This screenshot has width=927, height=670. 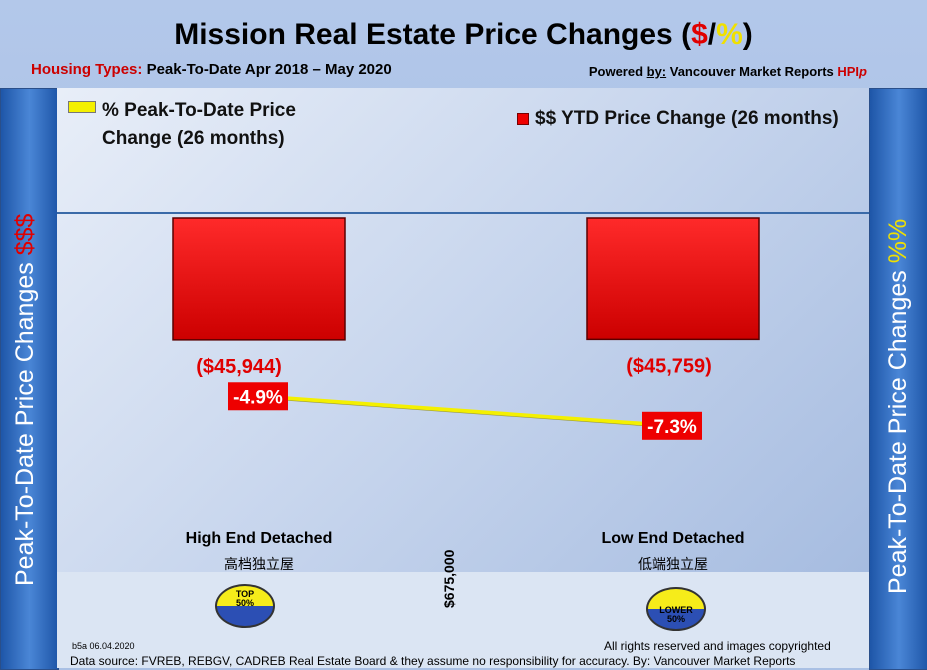 I want to click on lower-50-badge: LOWER 50%, so click(x=676, y=609).